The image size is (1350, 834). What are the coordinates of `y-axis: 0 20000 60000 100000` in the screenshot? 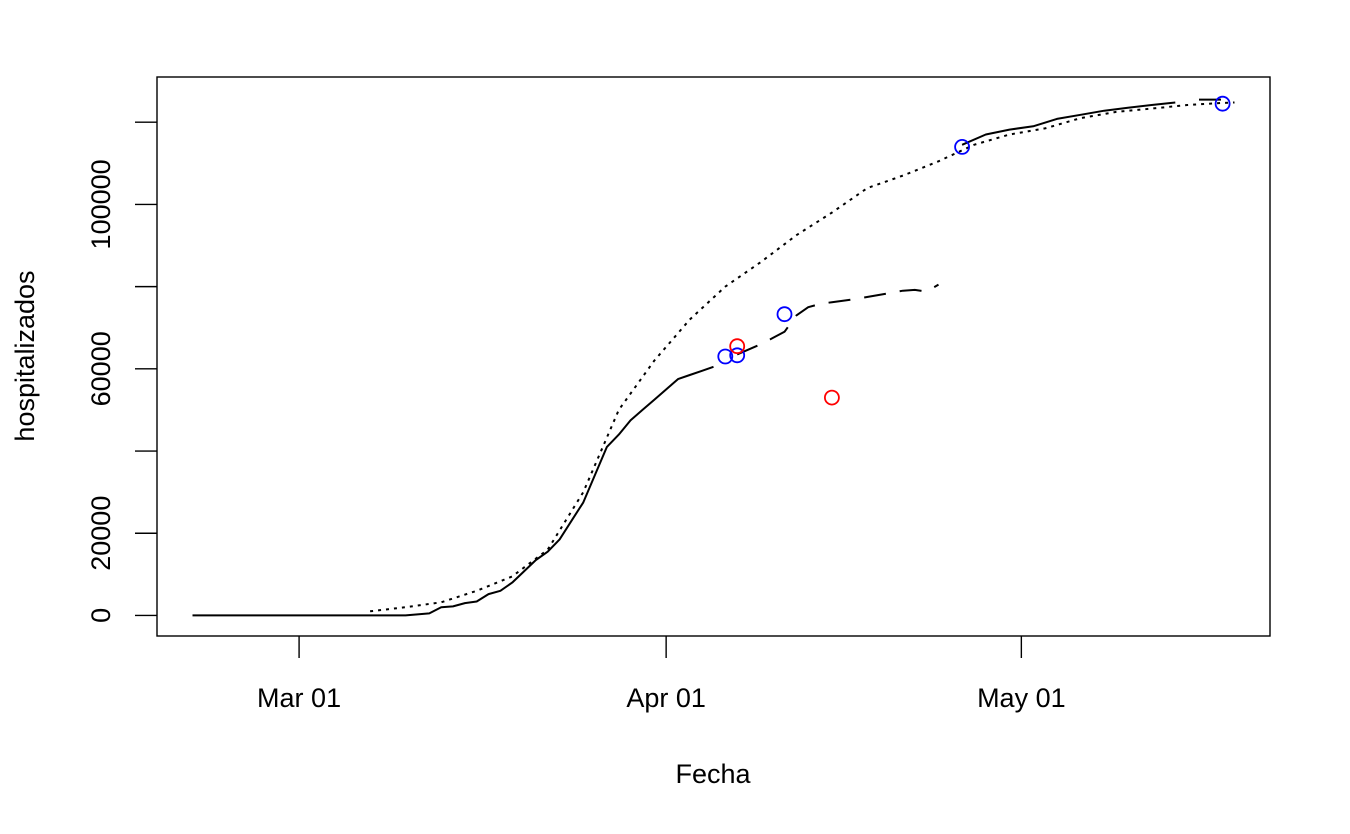 It's located at (121, 372).